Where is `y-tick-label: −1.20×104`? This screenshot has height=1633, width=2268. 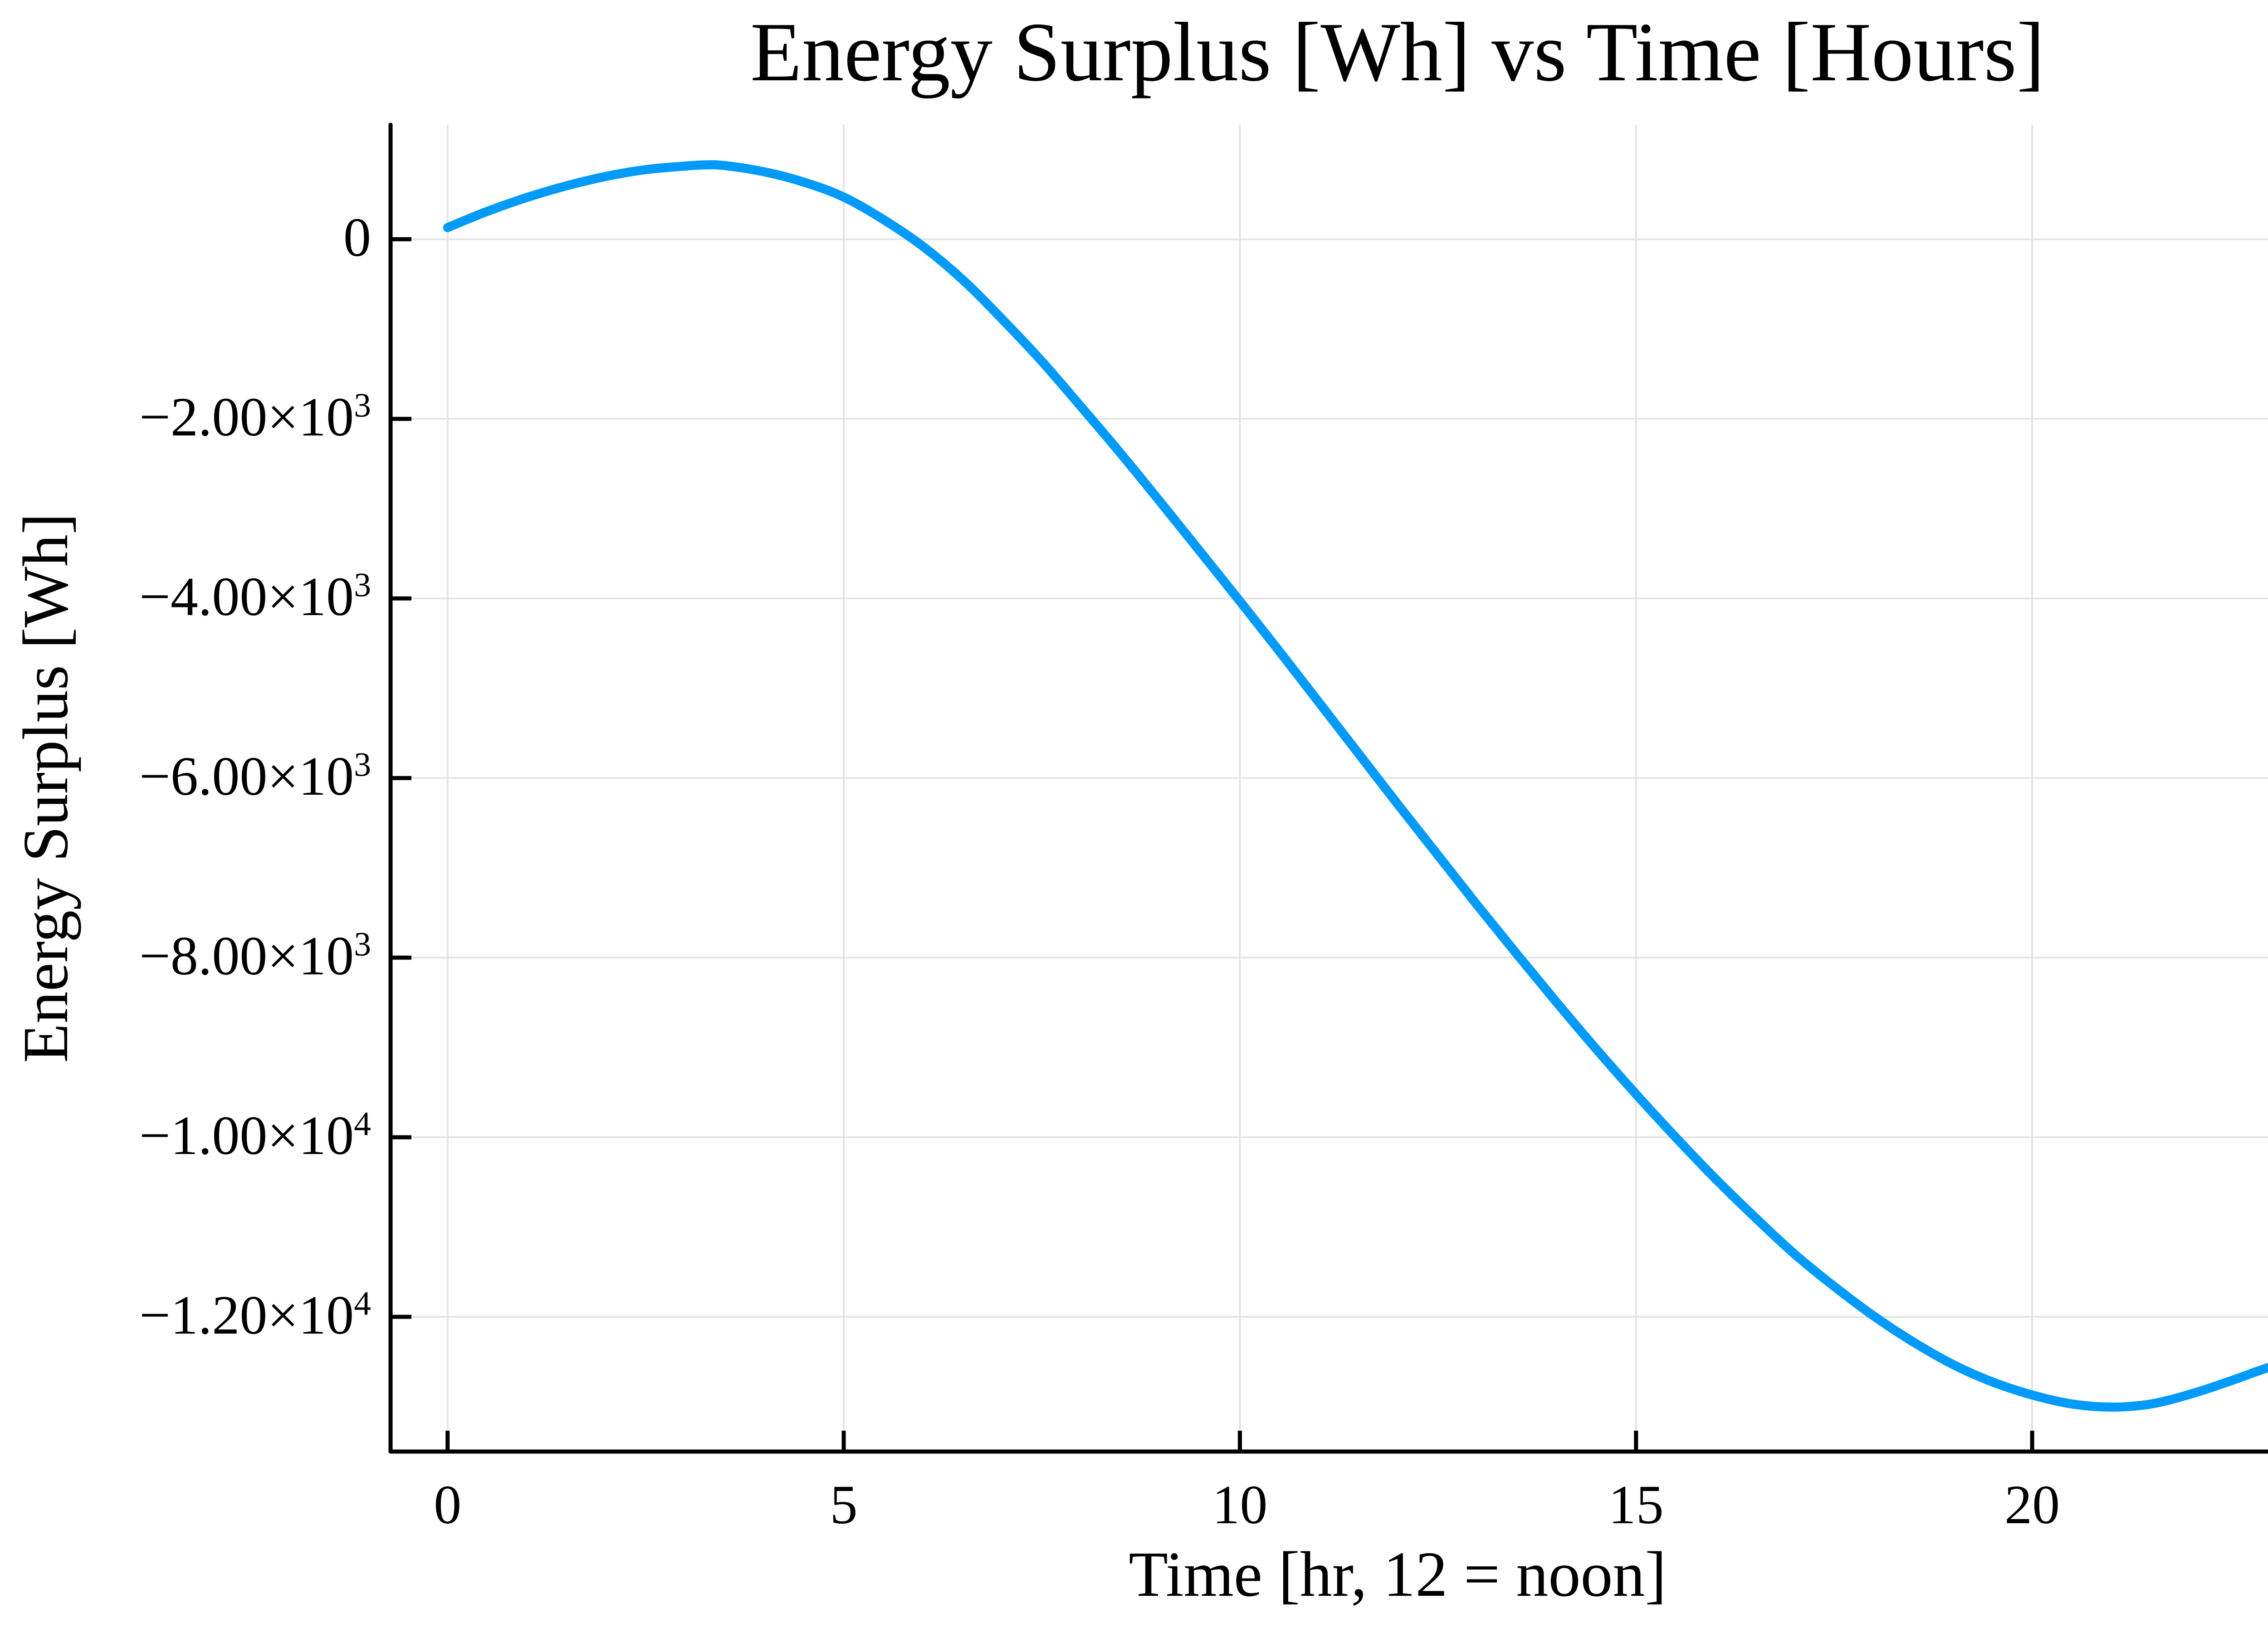
y-tick-label: −1.20×104 is located at coordinates (255, 1315).